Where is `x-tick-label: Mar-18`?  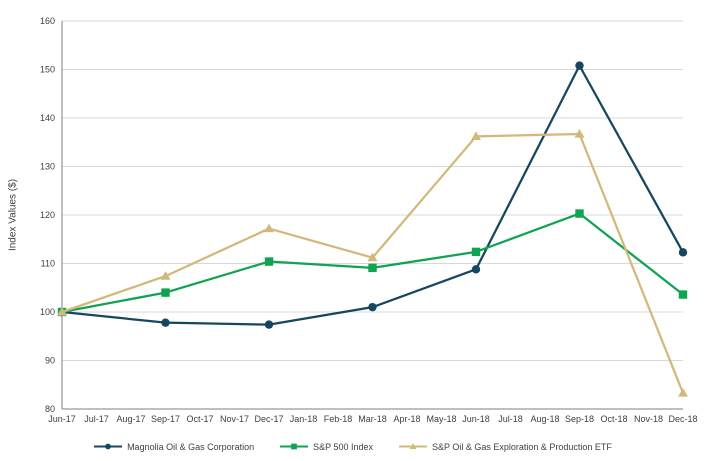 x-tick-label: Mar-18 is located at coordinates (372, 419).